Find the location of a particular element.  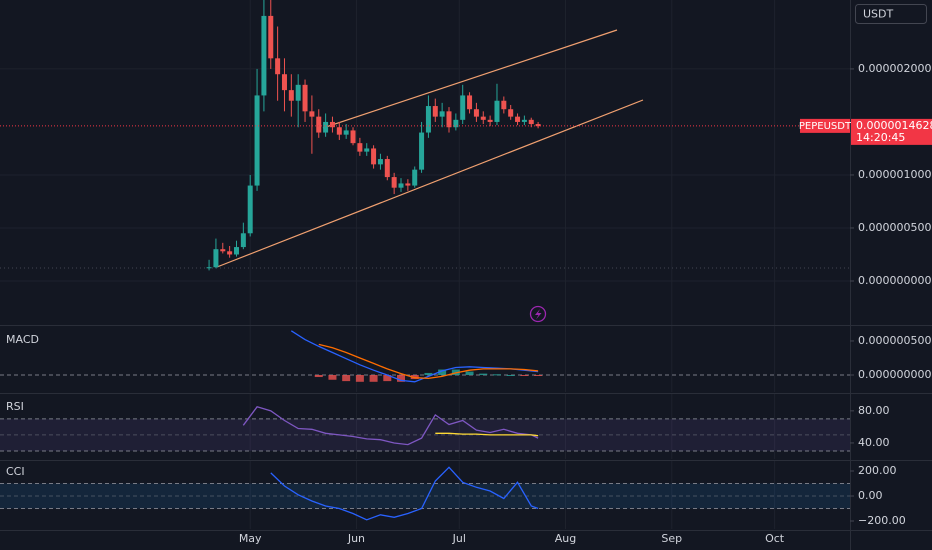

replay-icon is located at coordinates (538, 314).